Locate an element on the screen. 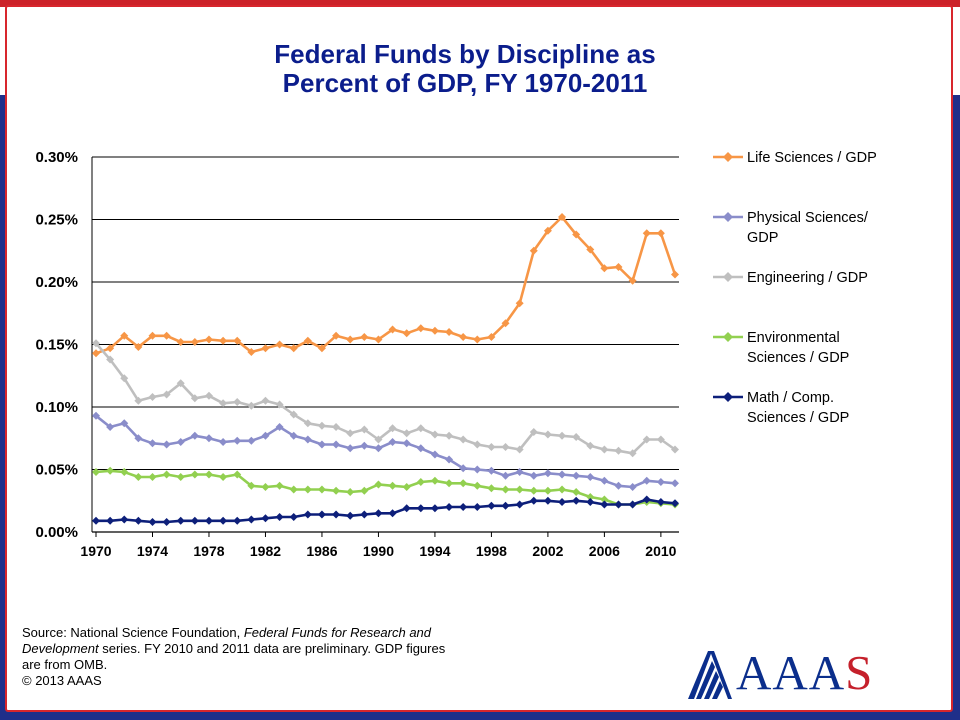  logo-text-last: S is located at coordinates (859, 672).